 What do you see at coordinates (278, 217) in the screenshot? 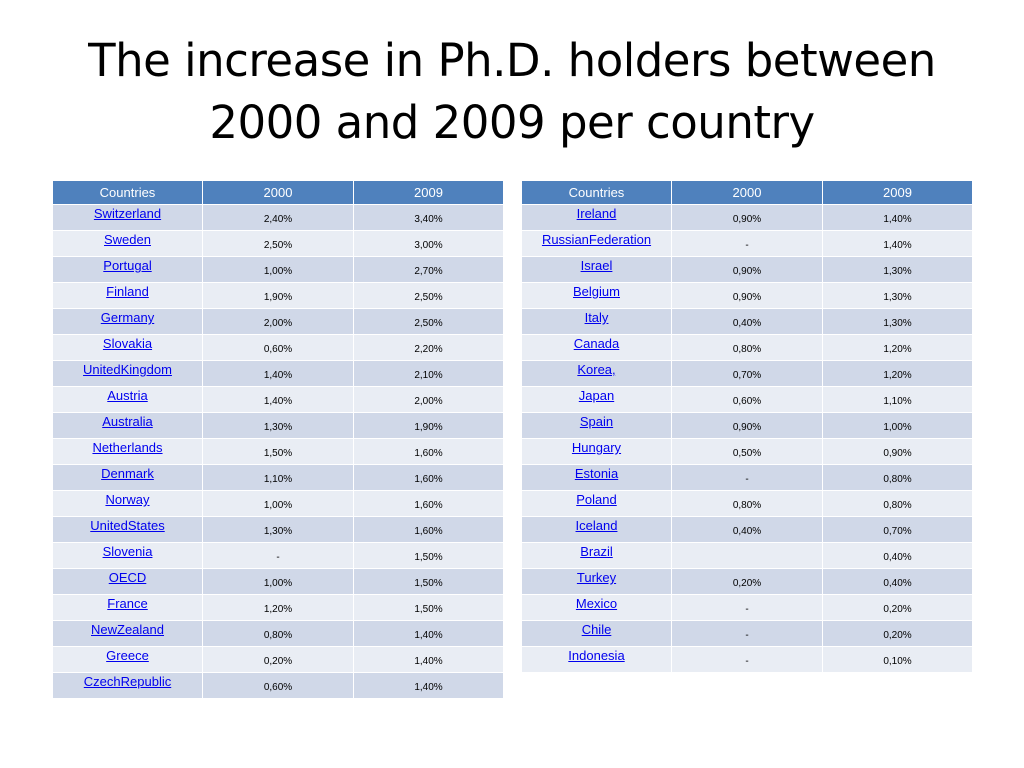
I see `value-2000: 2,40%` at bounding box center [278, 217].